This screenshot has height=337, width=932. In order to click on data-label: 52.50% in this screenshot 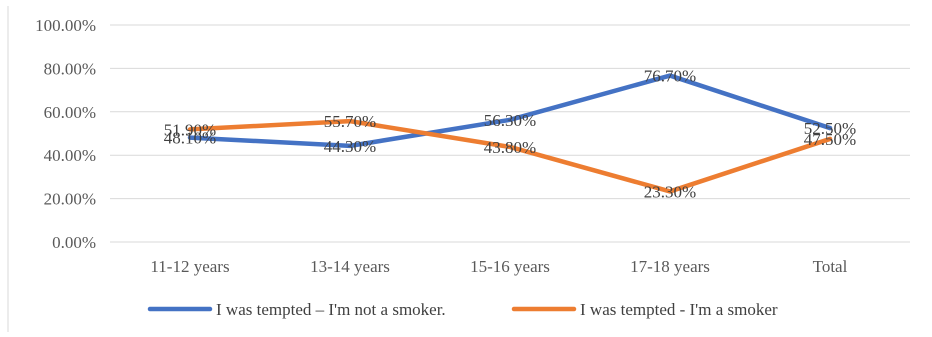, I will do `click(830, 128)`.